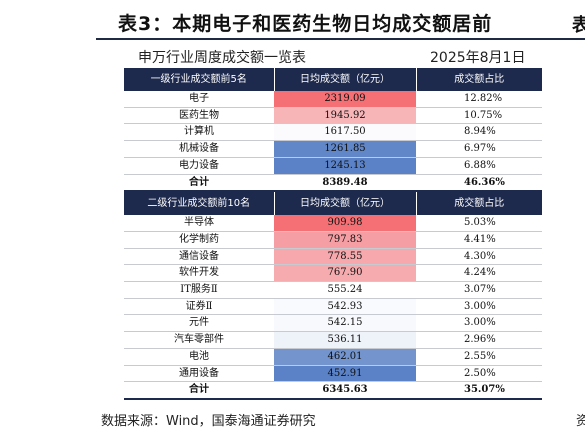 This screenshot has height=438, width=585. I want to click on table-row: 软件开发 767.90 4.24%, so click(333, 273).